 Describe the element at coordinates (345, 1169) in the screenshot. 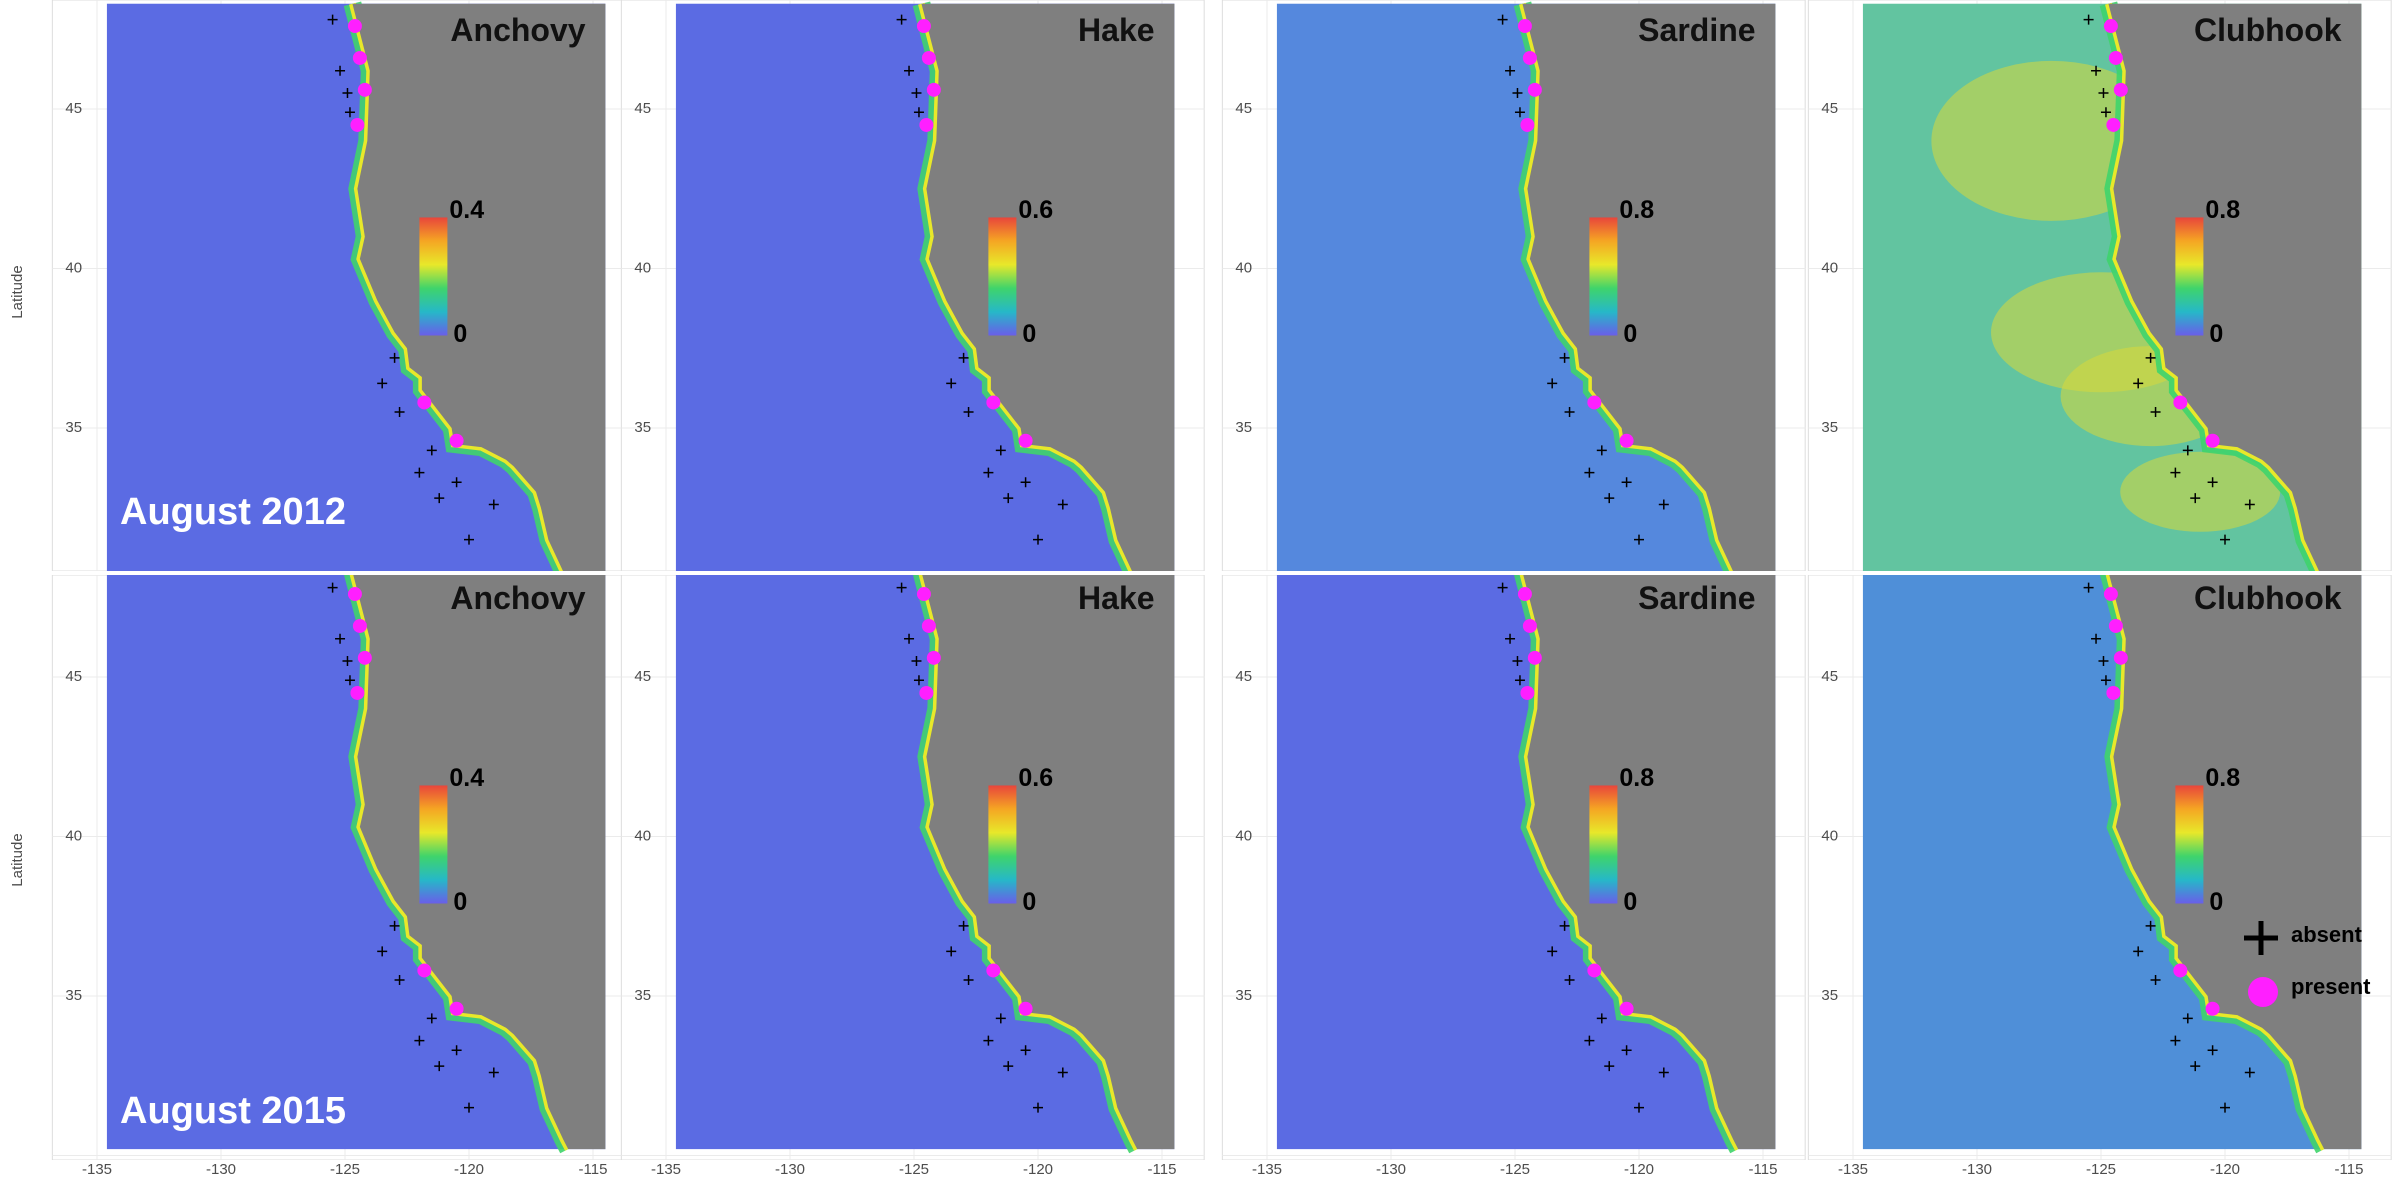

I see `lon-tick-label: -125` at that location.